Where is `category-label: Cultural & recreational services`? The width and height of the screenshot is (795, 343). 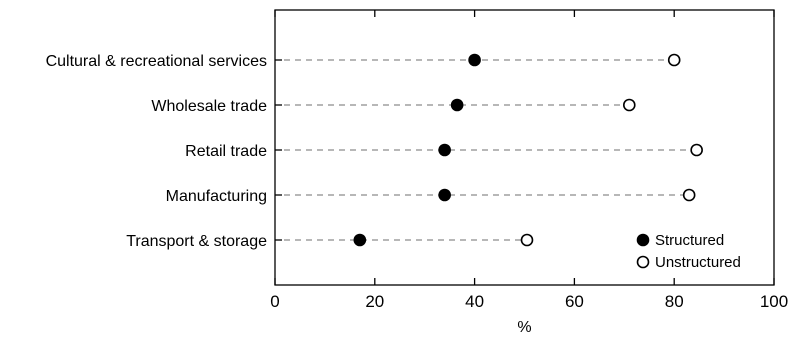
category-label: Cultural & recreational services is located at coordinates (156, 61).